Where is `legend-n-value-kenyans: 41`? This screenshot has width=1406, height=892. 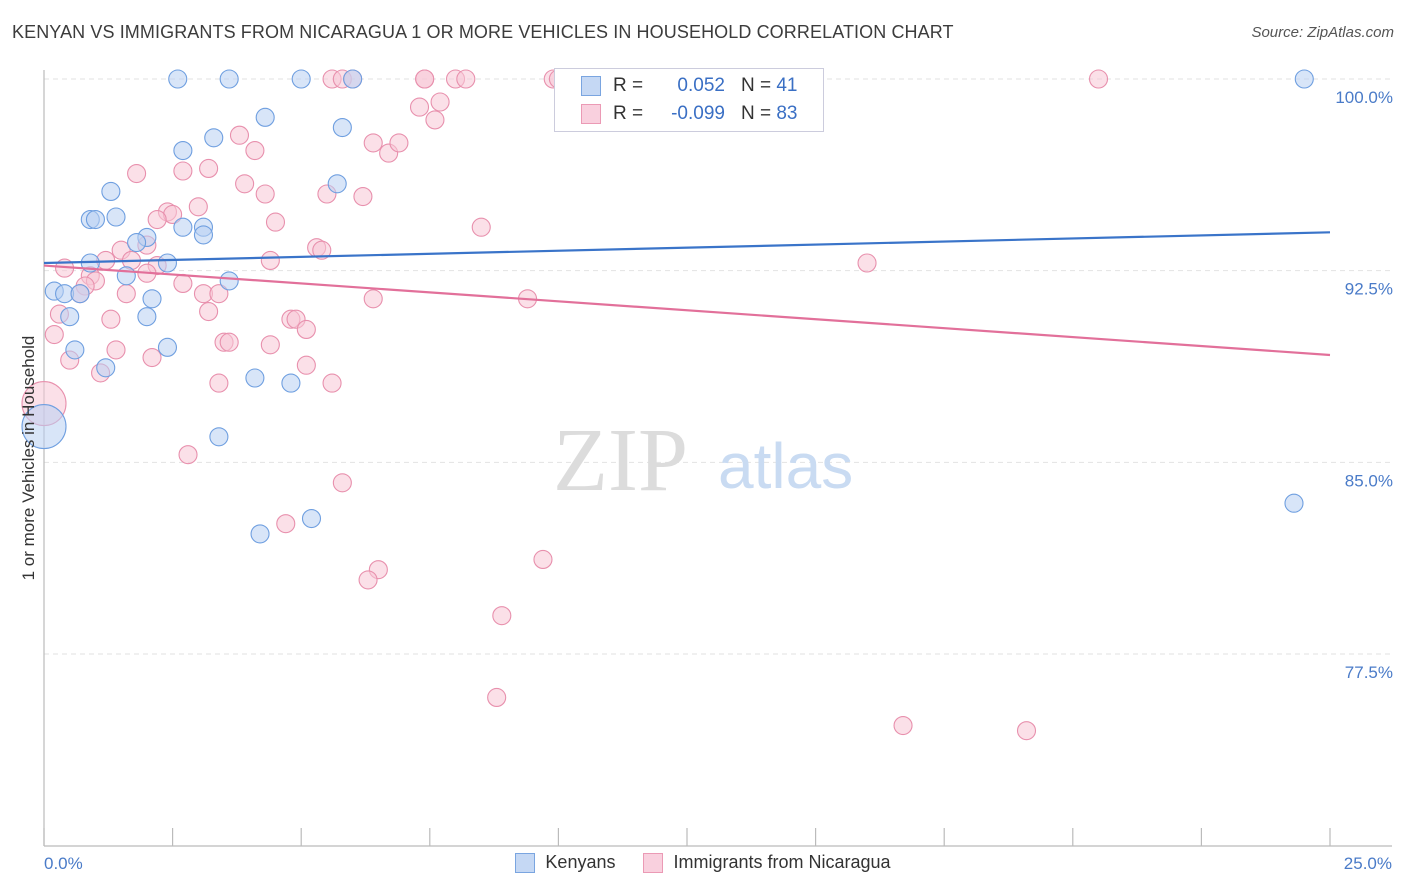 legend-n-value-kenyans: 41 is located at coordinates (787, 85).